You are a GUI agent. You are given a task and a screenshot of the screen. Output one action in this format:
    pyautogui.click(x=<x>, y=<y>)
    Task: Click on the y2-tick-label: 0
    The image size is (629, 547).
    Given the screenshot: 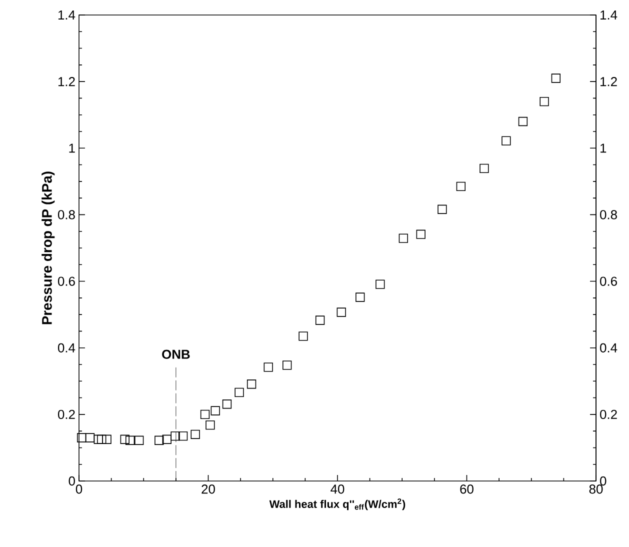 What is the action you would take?
    pyautogui.click(x=603, y=481)
    